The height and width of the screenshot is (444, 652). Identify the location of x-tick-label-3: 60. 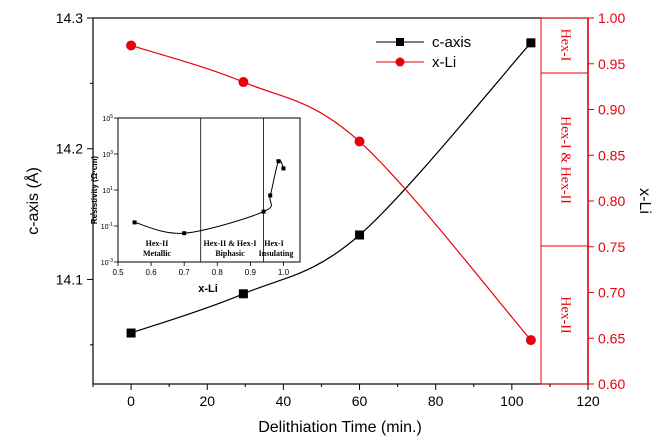
(360, 401).